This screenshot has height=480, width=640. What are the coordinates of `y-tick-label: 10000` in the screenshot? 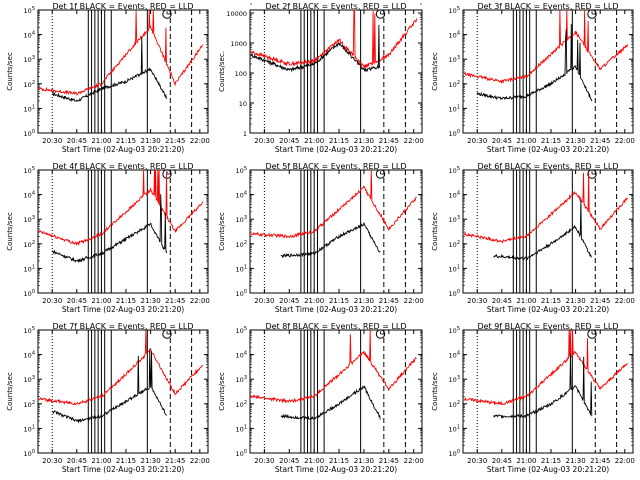 It's located at (236, 14).